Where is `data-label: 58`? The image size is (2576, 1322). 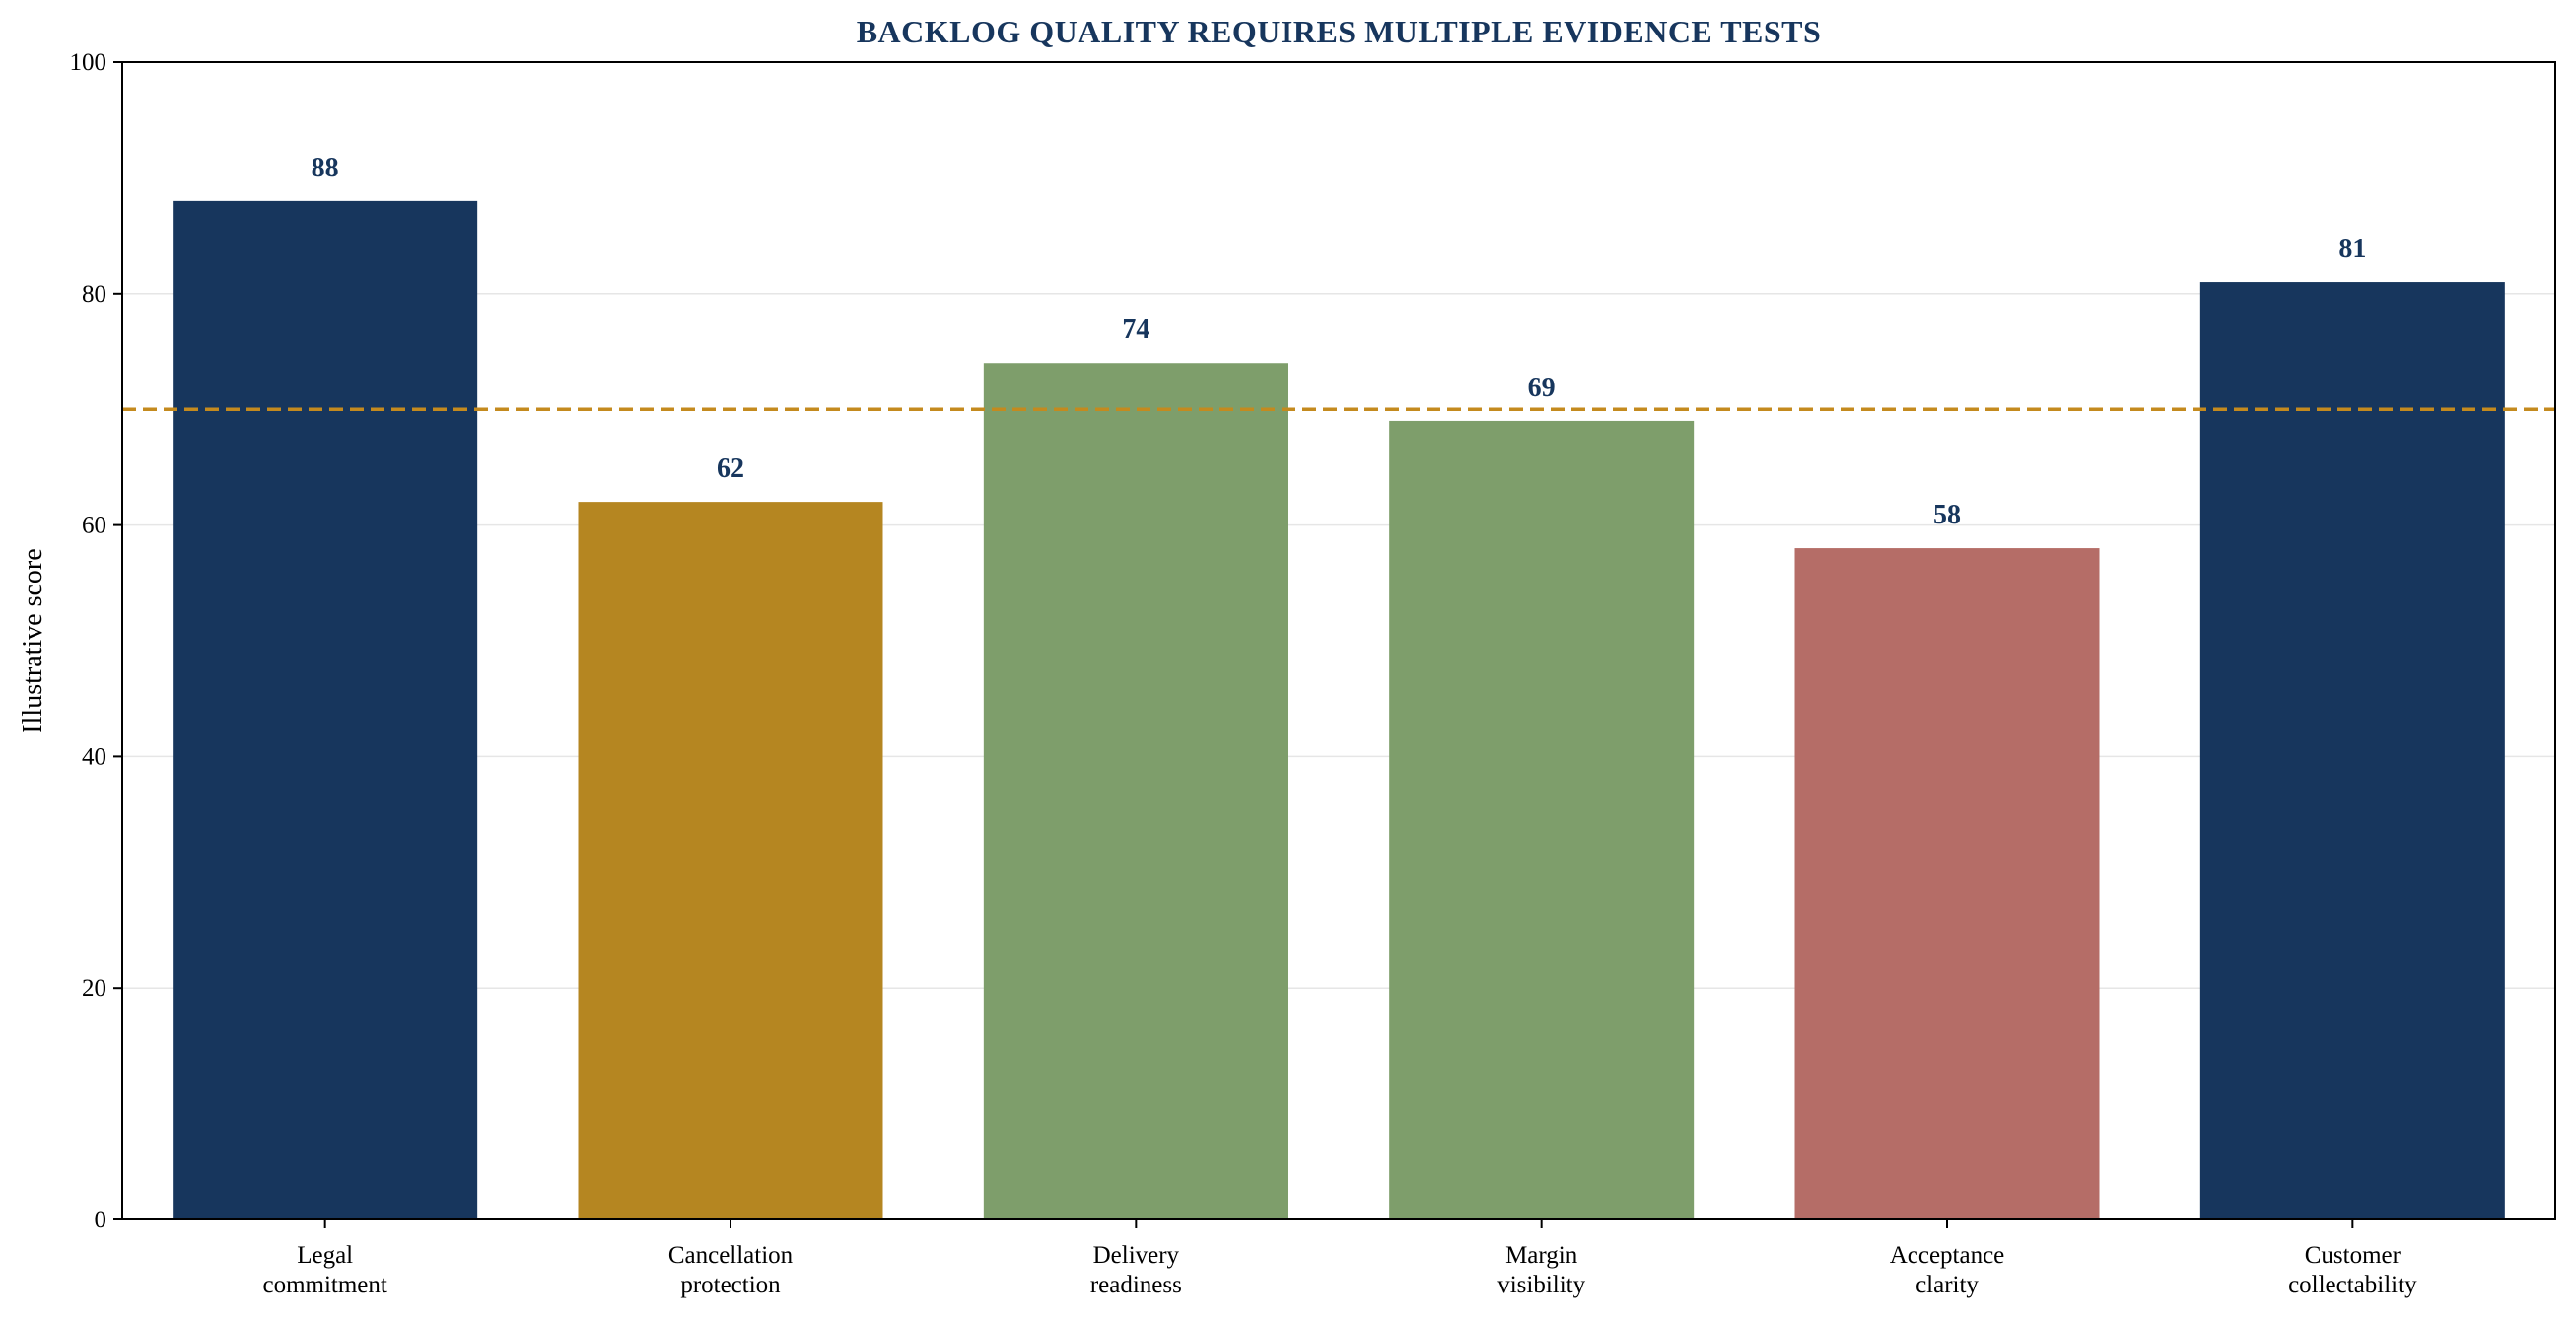 data-label: 58 is located at coordinates (1947, 515).